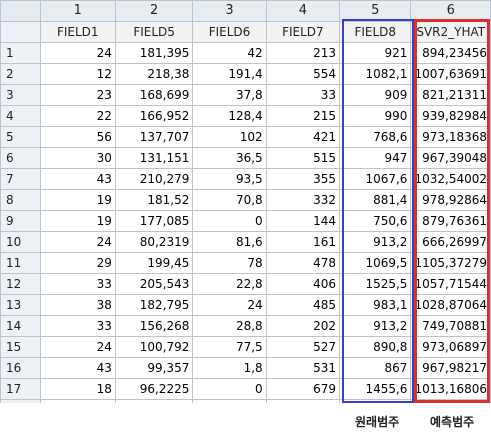 This screenshot has height=435, width=491. What do you see at coordinates (20, 179) in the screenshot?
I see `row-number: 7` at bounding box center [20, 179].